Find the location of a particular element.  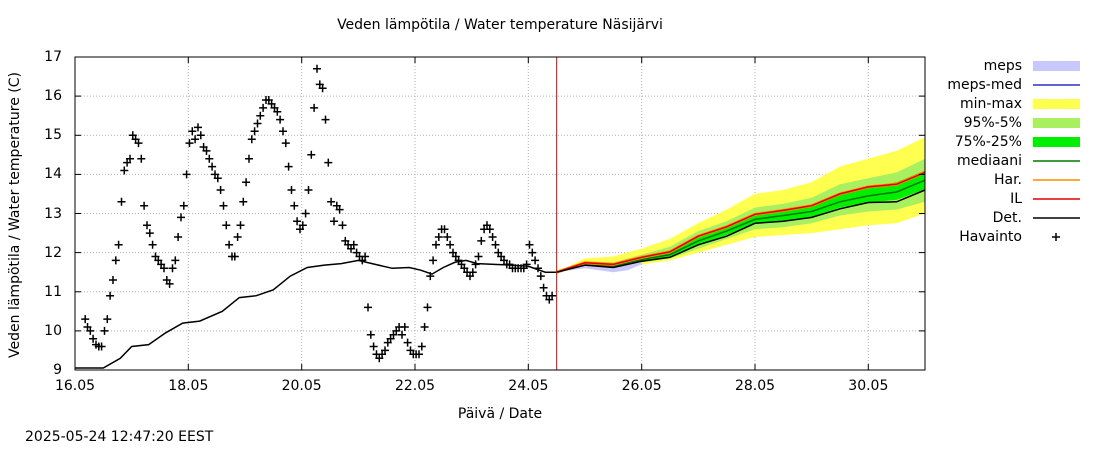

y-tick-label: 13 is located at coordinates (53, 213).